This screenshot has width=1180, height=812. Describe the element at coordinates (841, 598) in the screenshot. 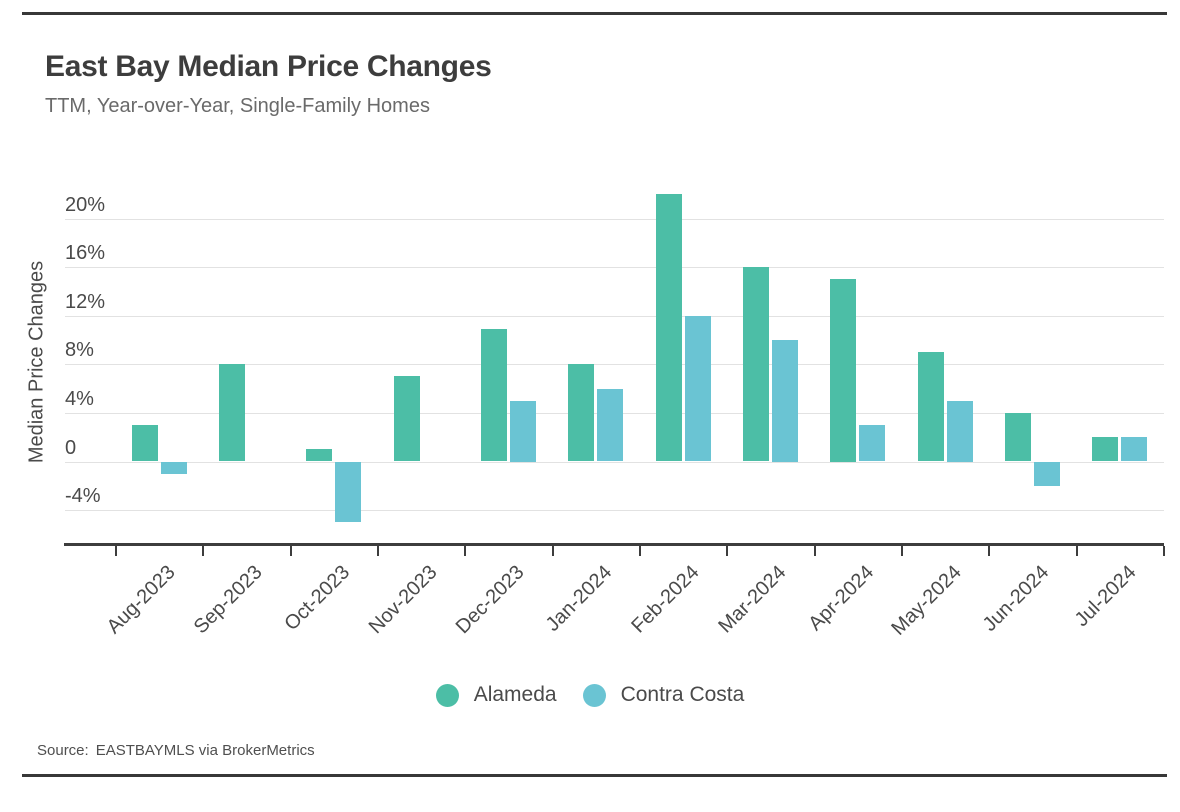

I see `x-tick-label-apr-2024: Apr-2024` at that location.